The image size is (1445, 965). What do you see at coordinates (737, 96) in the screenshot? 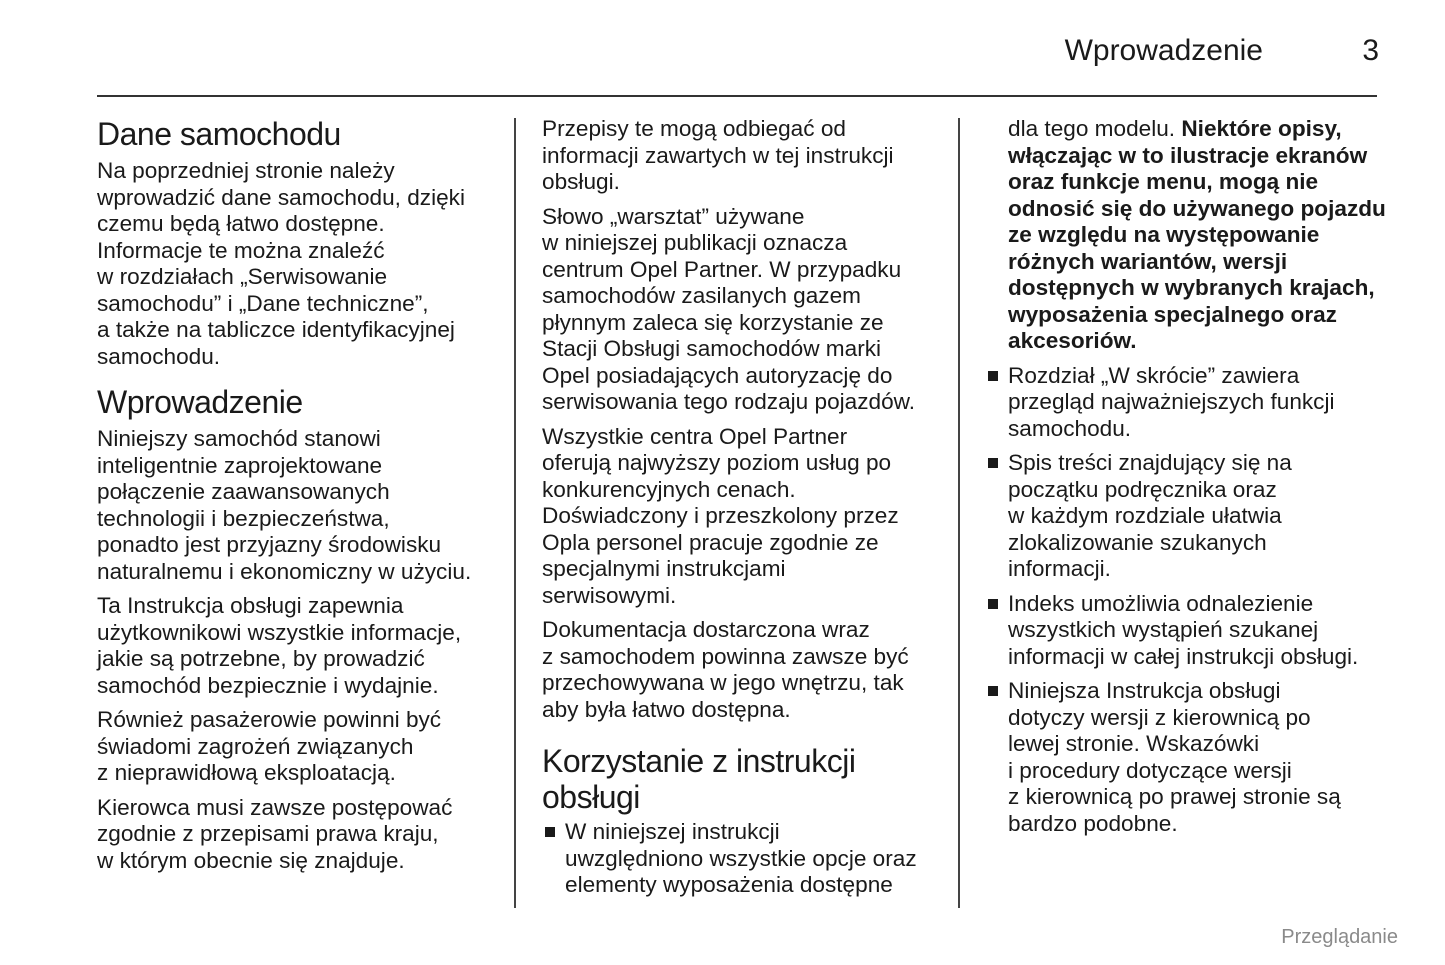
I see `header-rule` at bounding box center [737, 96].